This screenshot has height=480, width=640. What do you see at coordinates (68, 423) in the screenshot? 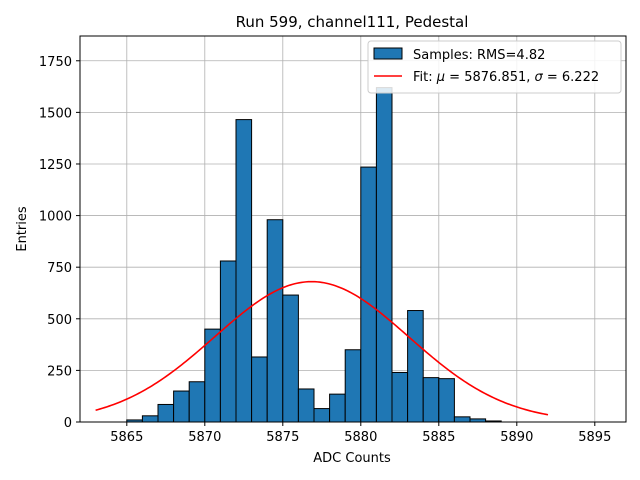
I see `y-tick-label: 0` at bounding box center [68, 423].